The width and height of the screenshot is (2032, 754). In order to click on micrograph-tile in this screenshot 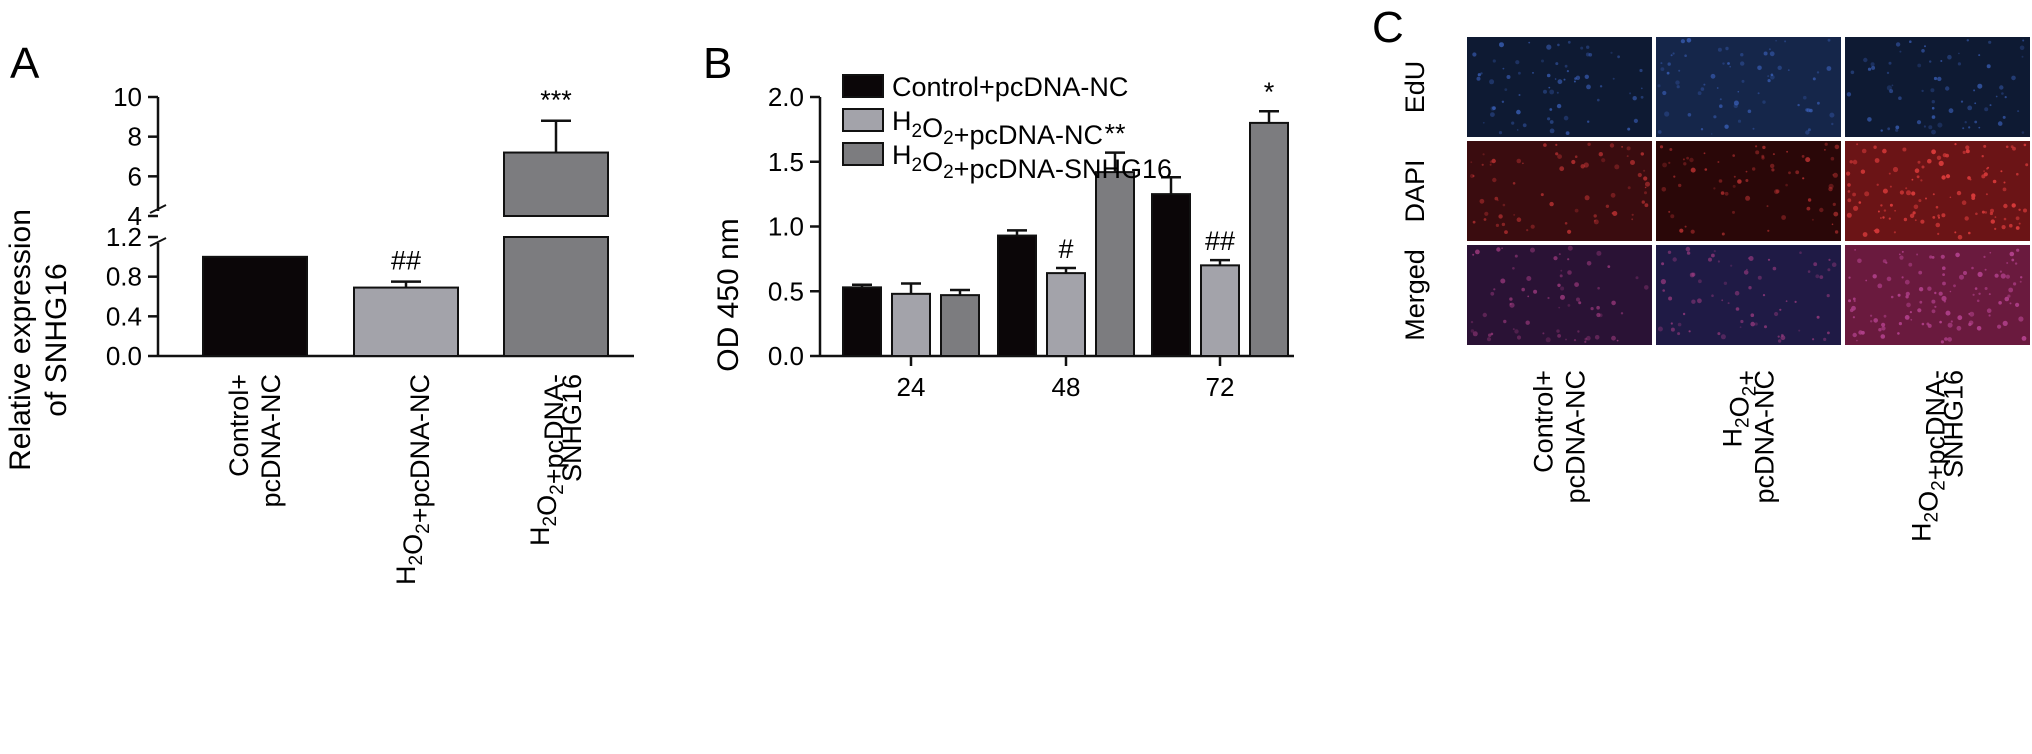, I will do `click(1559, 87)`.